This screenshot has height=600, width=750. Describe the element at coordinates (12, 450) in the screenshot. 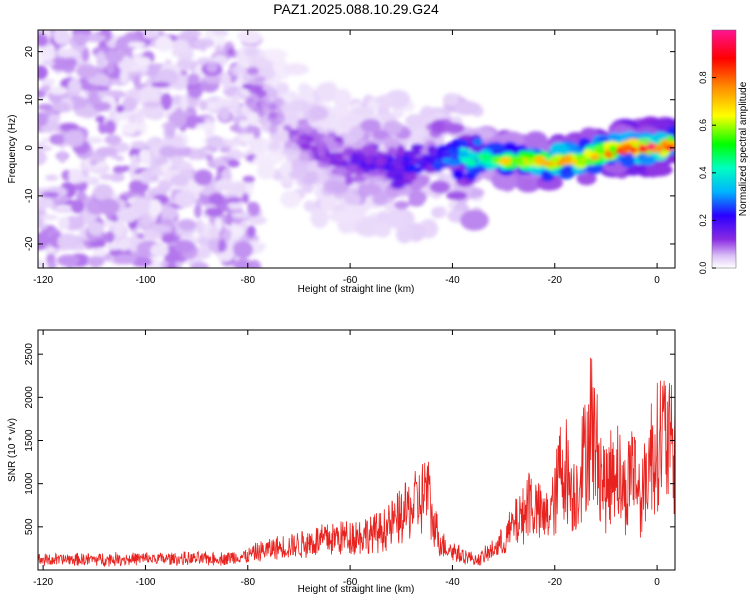

I see `snr-y-label: SNR (10 * v/v)` at that location.